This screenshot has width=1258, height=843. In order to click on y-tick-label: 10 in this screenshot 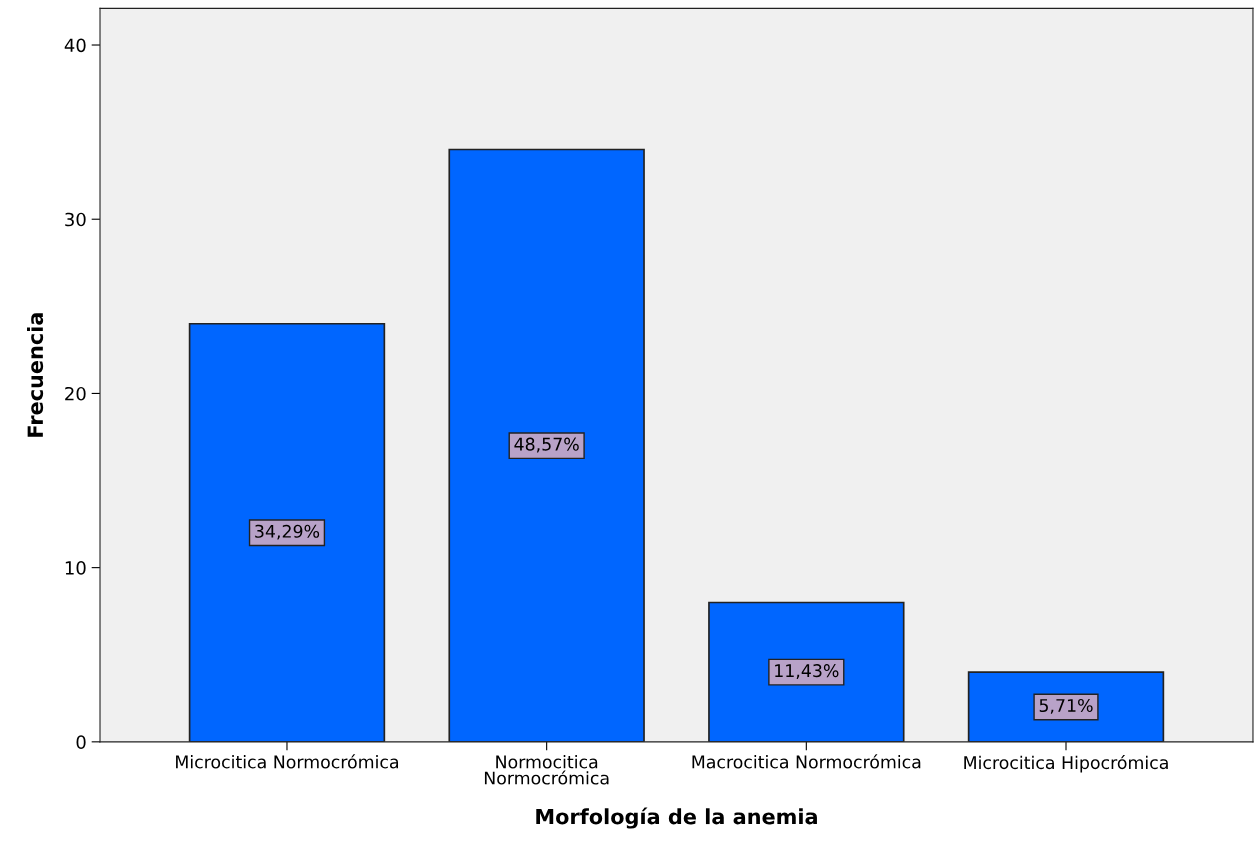, I will do `click(75, 568)`.